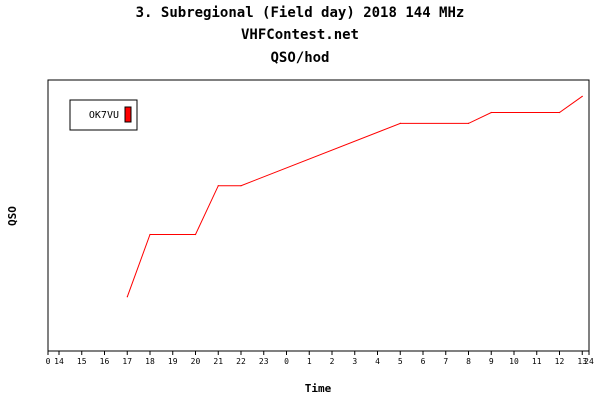 This screenshot has width=600, height=400. What do you see at coordinates (299, 35) in the screenshot?
I see `chart-subtitle-site: VHFContest.net` at bounding box center [299, 35].